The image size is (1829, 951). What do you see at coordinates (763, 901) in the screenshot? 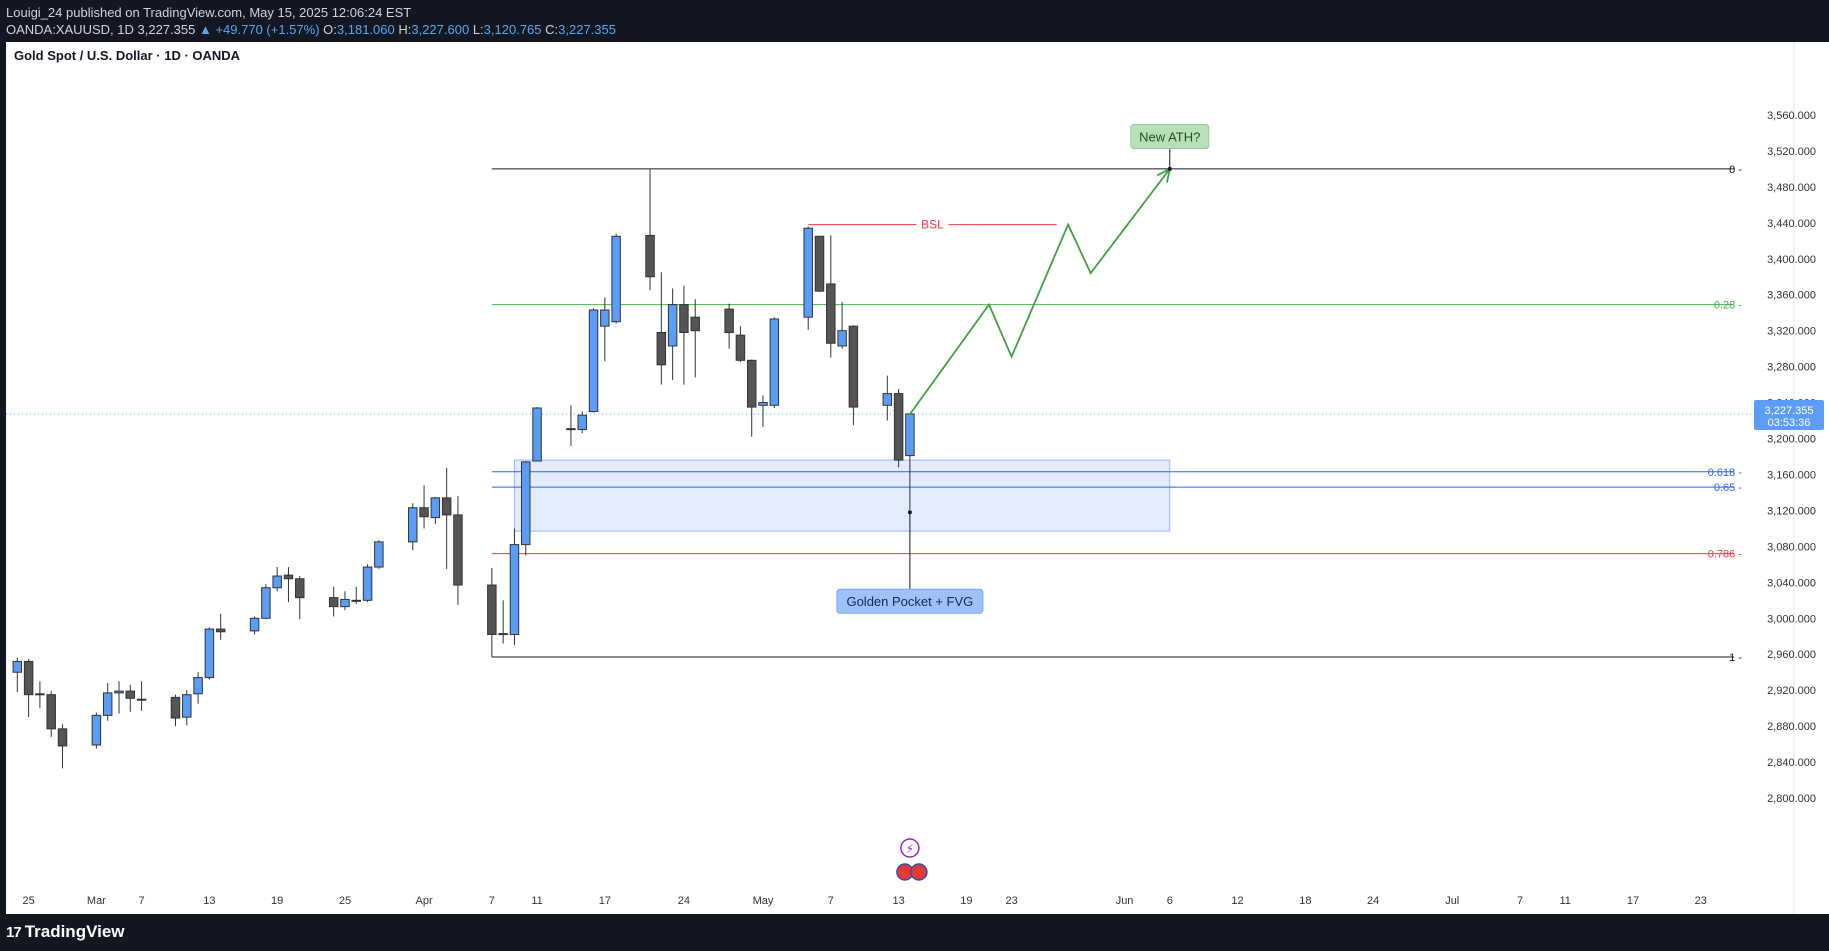
I see `x-tick-label: May` at bounding box center [763, 901].